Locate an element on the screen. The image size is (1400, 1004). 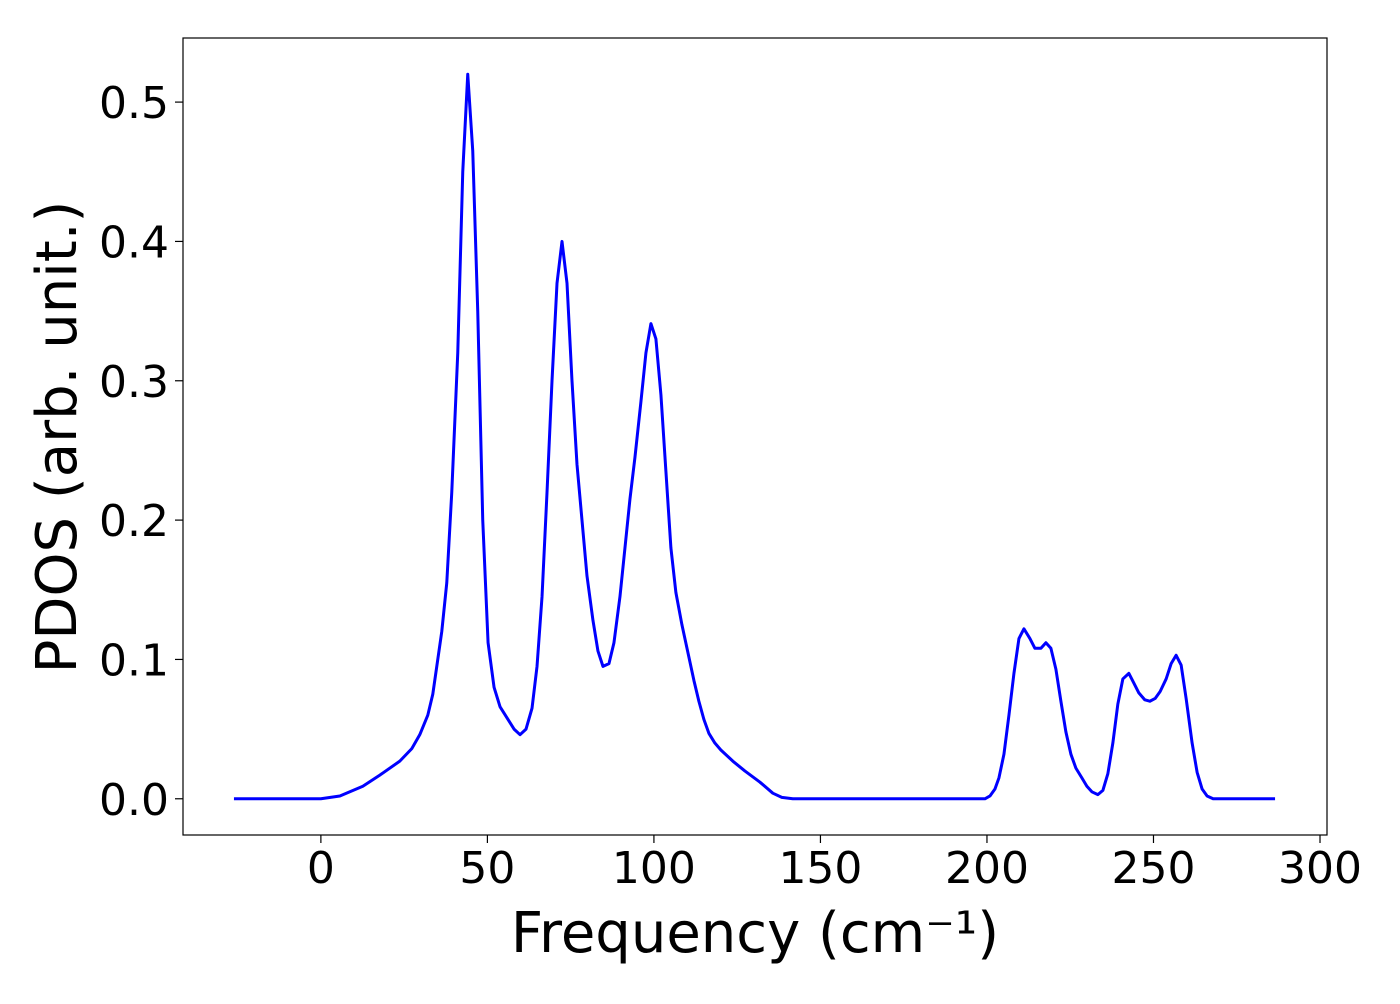
x-axis-label: Frequency (cm⁻¹) is located at coordinates (755, 933).